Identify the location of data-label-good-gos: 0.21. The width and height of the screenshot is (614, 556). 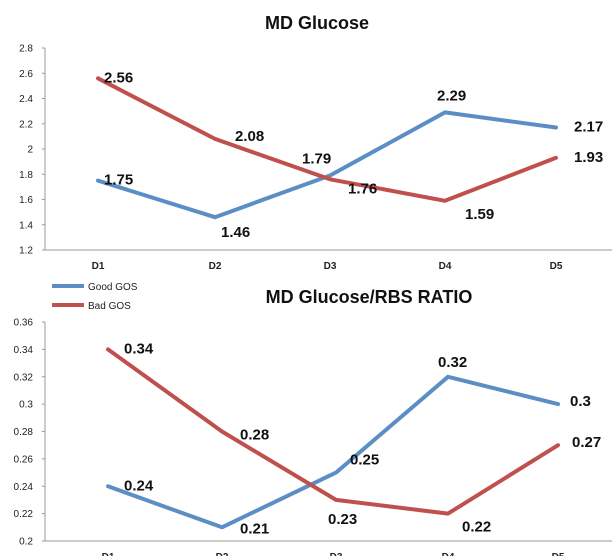
(254, 528).